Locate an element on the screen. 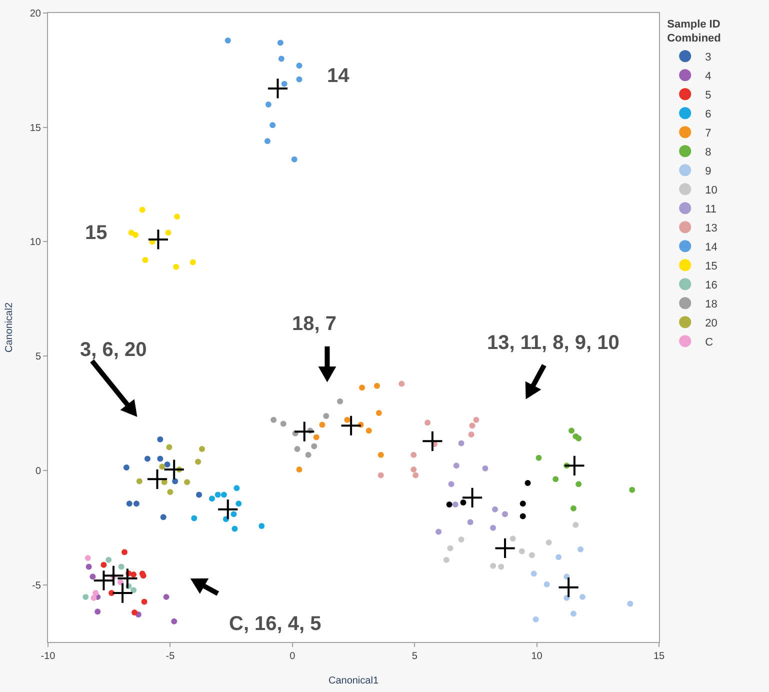  y-tick-label: 20 is located at coordinates (36, 14).